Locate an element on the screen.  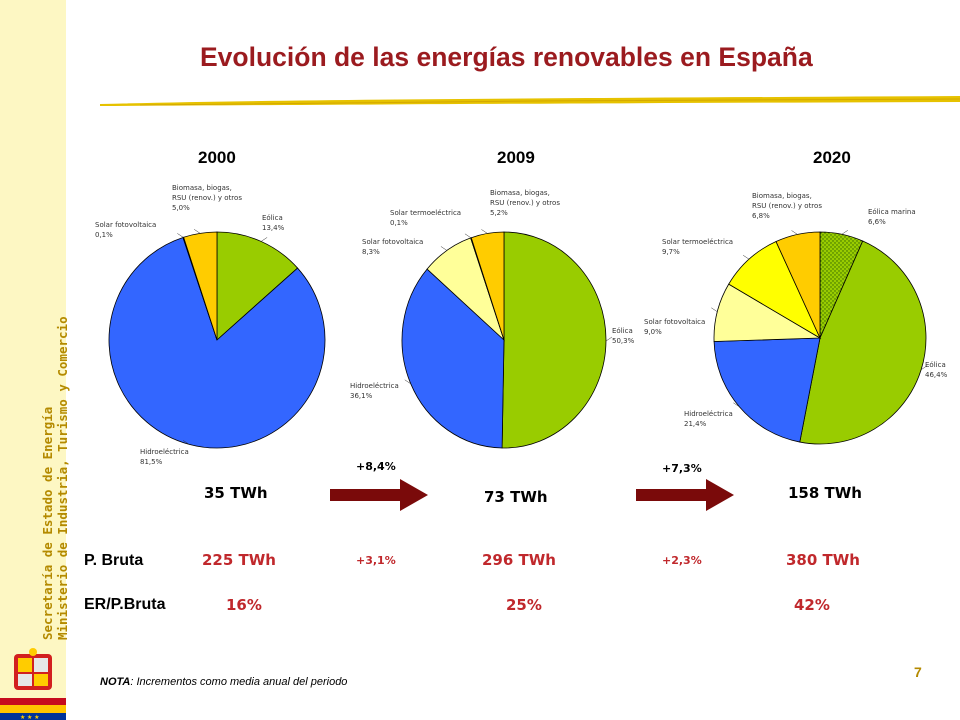
pie-label-2000-solar-fotovoltaica: Solar fotovoltaica 0,1% is located at coordinates (125, 230).